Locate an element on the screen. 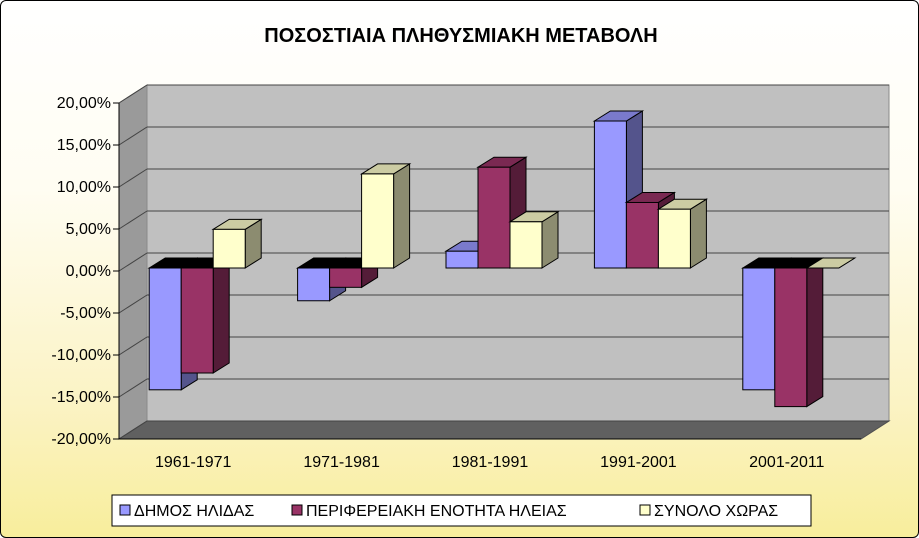  legend-box is located at coordinates (461, 510).